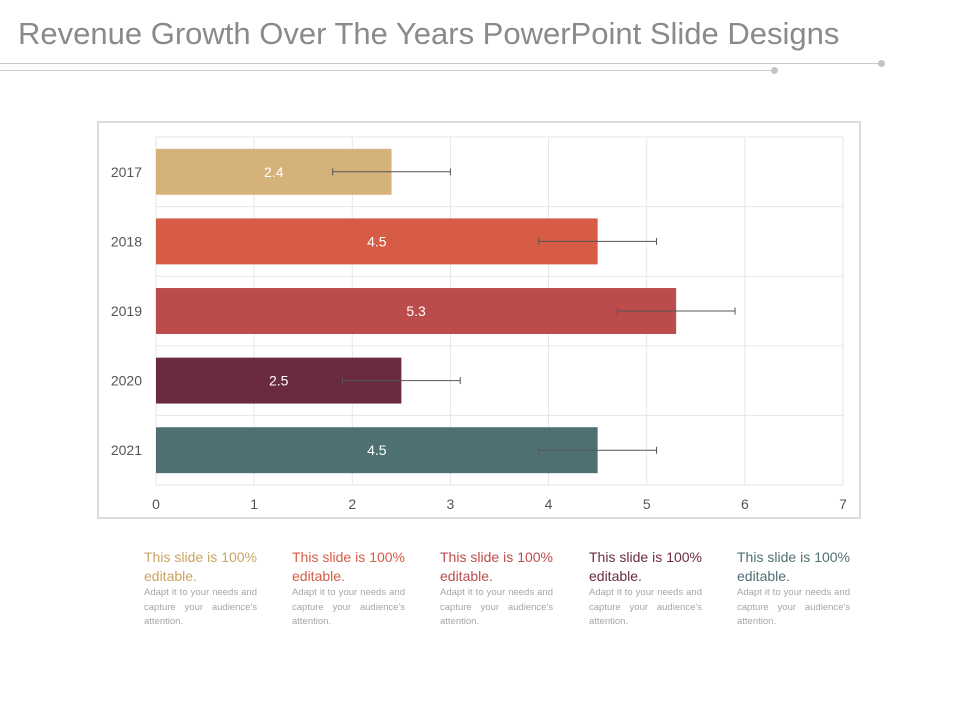  I want to click on x-tick-4: 4, so click(549, 504).